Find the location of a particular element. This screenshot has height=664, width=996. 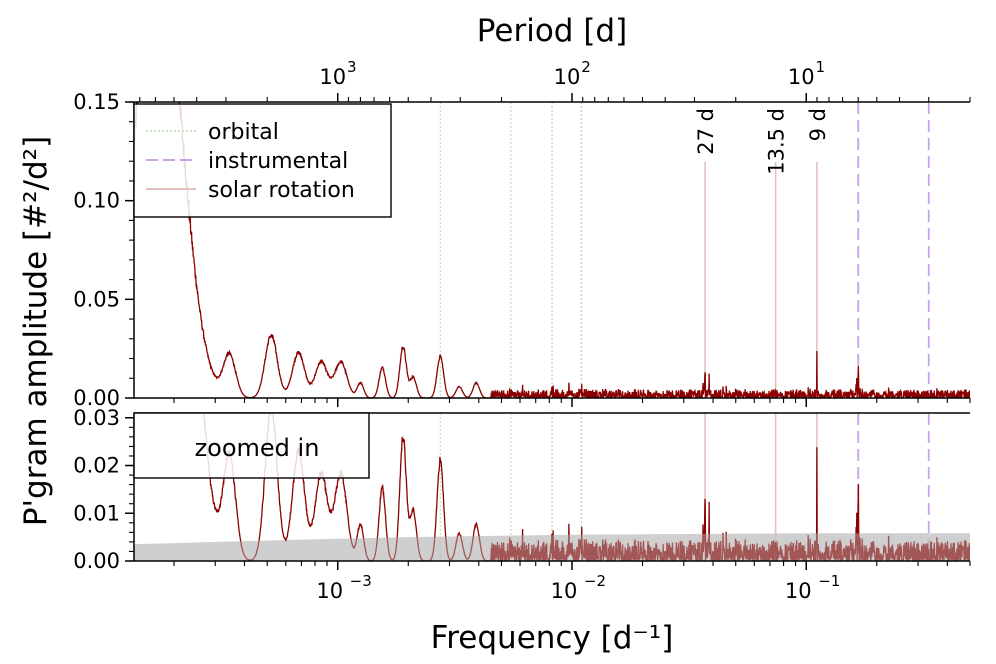

legend-frame is located at coordinates (262, 160).